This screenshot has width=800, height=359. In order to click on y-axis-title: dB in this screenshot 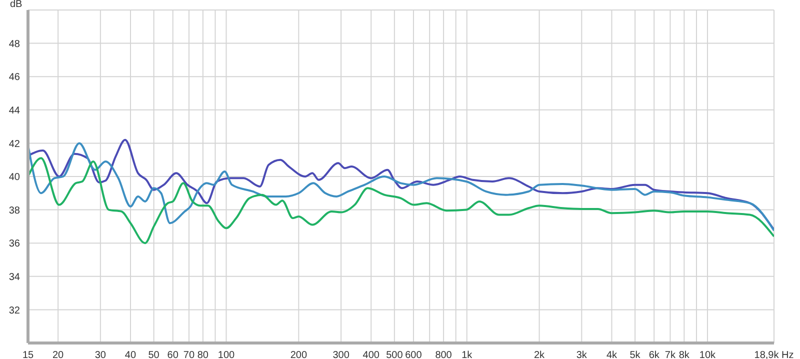, I will do `click(16, 5)`.